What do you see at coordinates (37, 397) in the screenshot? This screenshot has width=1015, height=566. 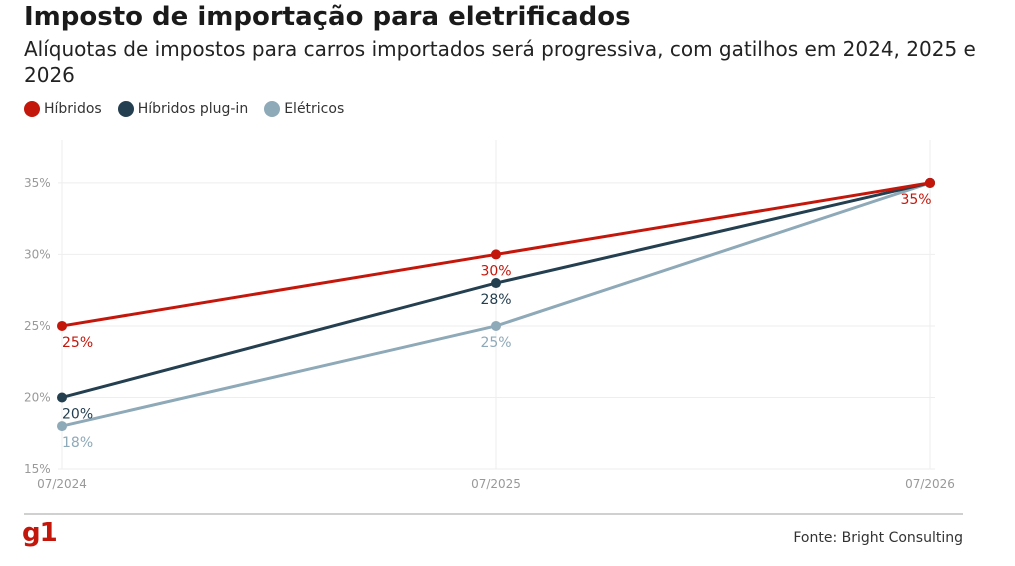 I see `y-tick-label: 20%` at bounding box center [37, 397].